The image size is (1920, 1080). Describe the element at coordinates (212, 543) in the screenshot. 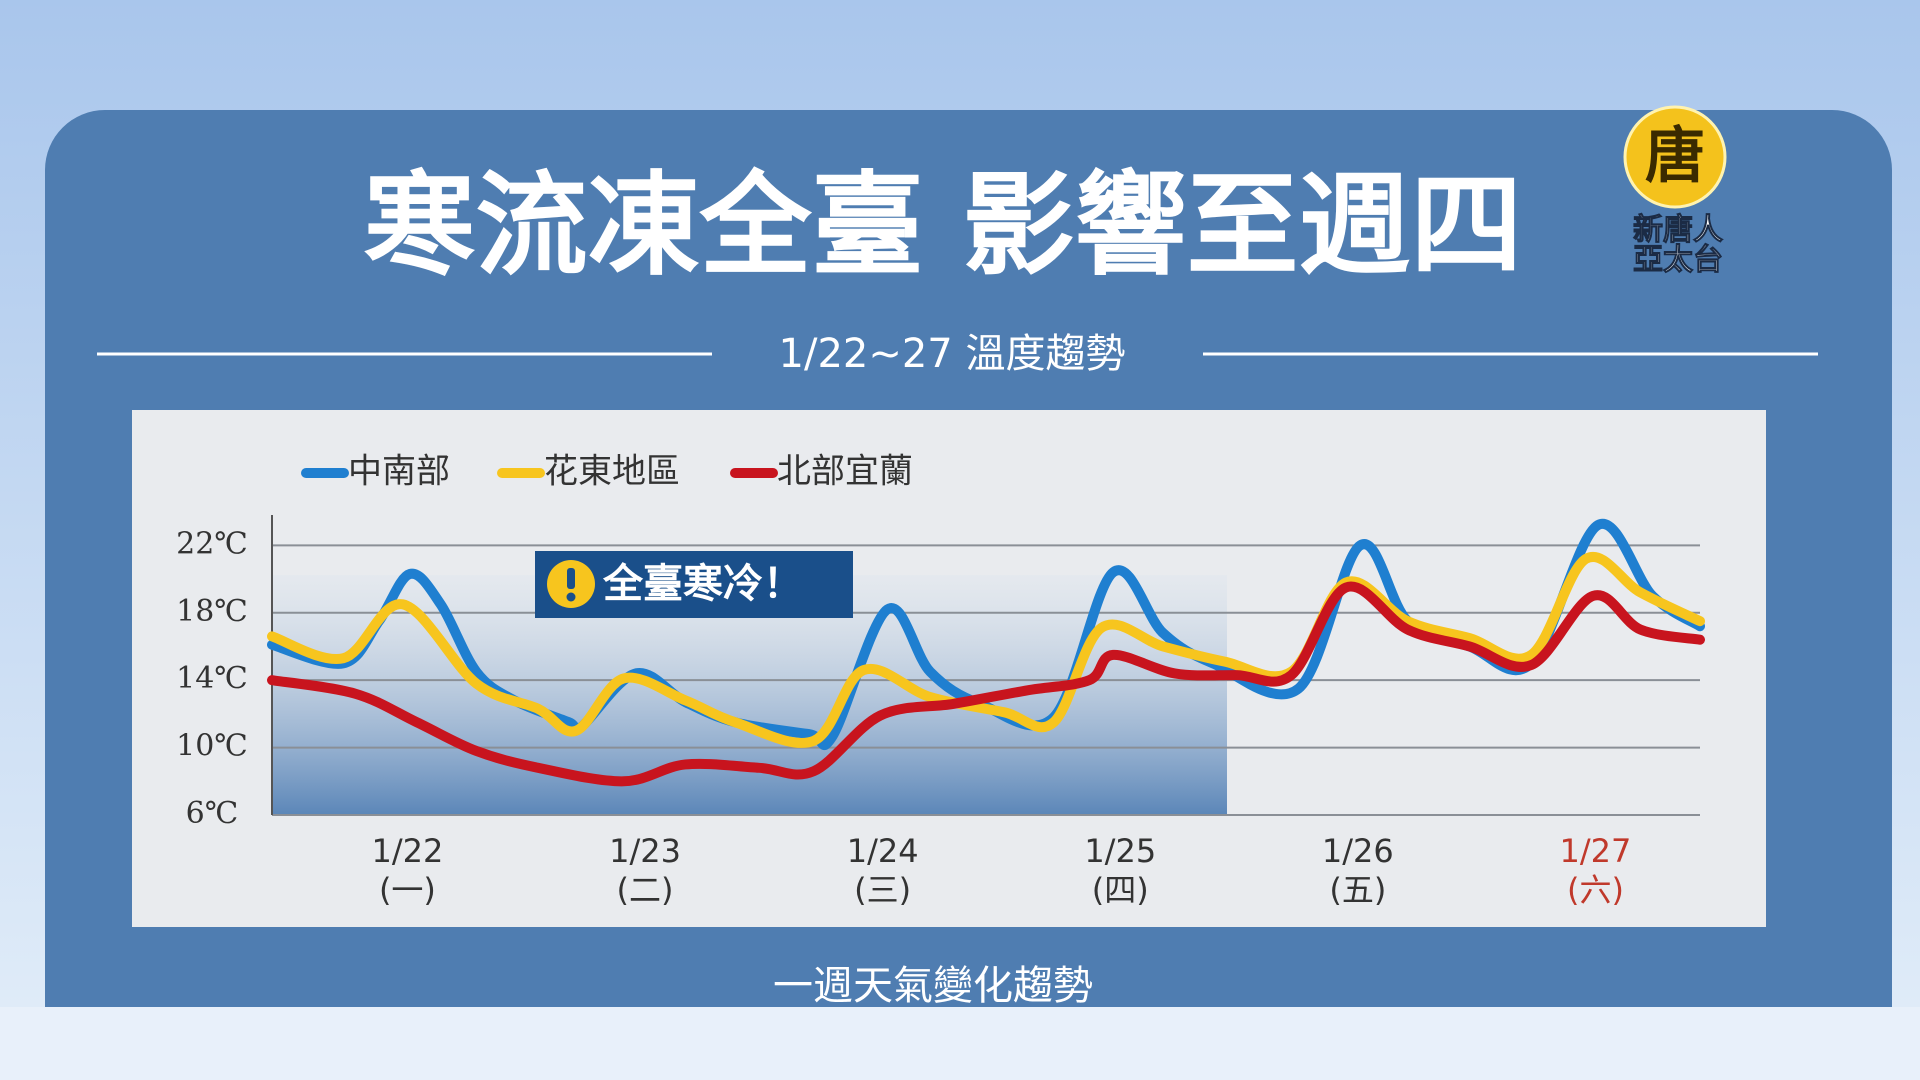

I see `y-tick-label: 22℃` at that location.